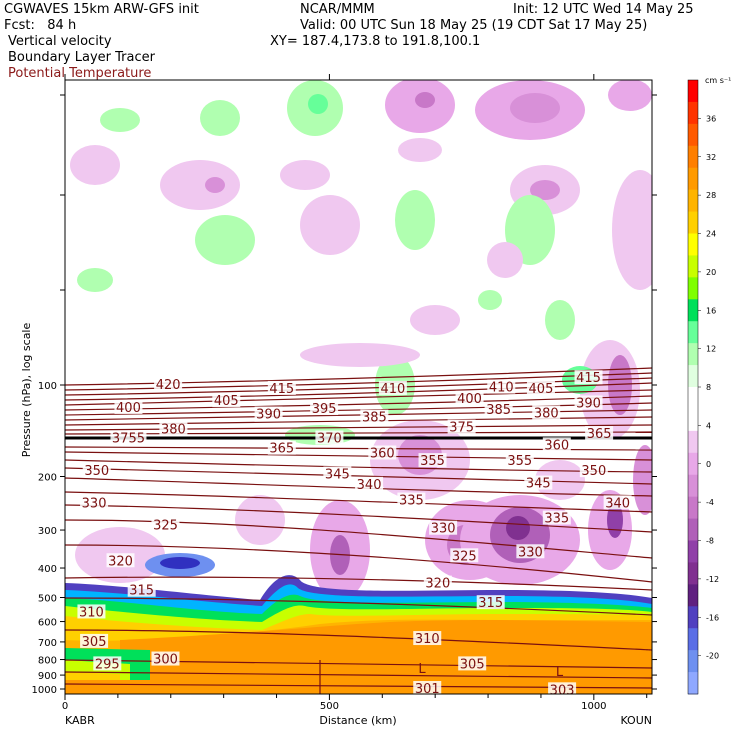 The image size is (740, 740). What do you see at coordinates (47, 386) in the screenshot?
I see `y-tick-label: 100` at bounding box center [47, 386].